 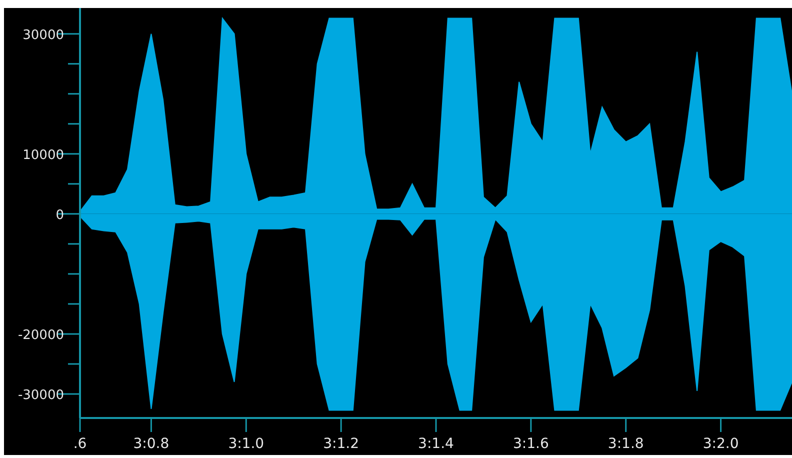 What do you see at coordinates (436, 444) in the screenshot?
I see `x-tick-label: 3:1.4` at bounding box center [436, 444].